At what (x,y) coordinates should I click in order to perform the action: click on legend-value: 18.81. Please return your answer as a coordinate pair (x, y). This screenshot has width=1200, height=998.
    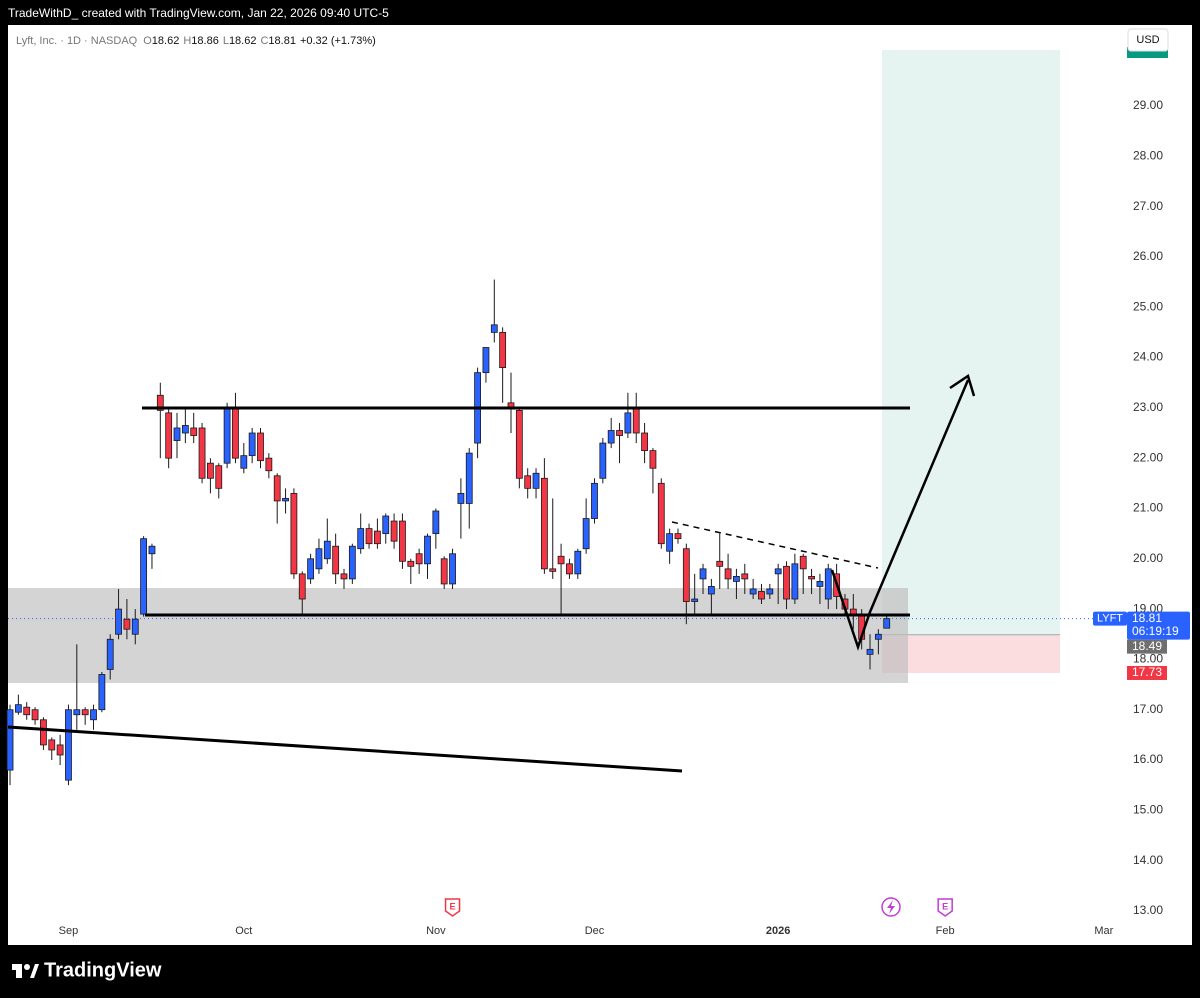
    Looking at the image, I should click on (282, 41).